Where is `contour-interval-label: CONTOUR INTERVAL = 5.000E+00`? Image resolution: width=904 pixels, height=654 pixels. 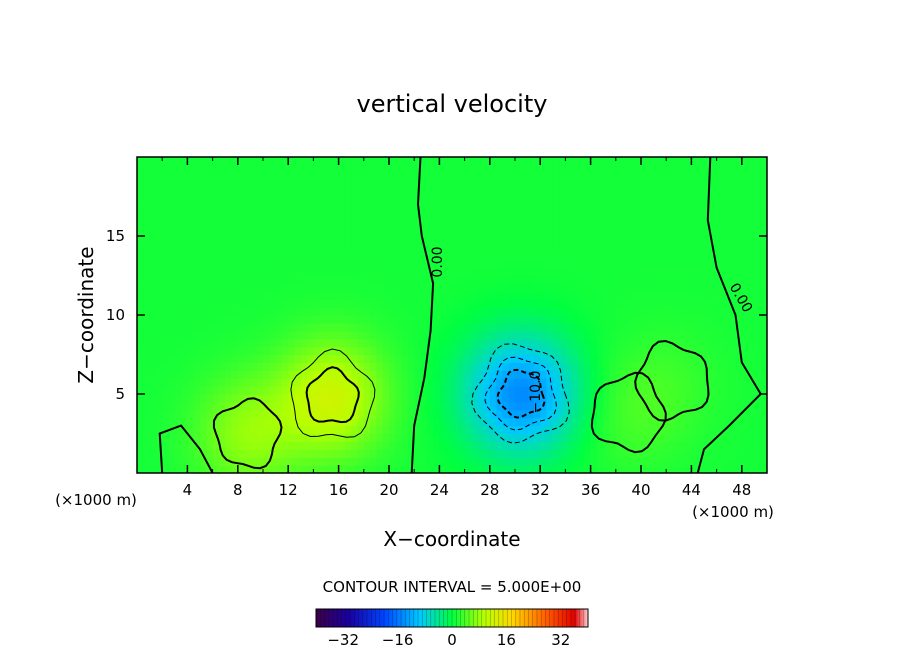
contour-interval-label: CONTOUR INTERVAL = 5.000E+00 is located at coordinates (452, 587).